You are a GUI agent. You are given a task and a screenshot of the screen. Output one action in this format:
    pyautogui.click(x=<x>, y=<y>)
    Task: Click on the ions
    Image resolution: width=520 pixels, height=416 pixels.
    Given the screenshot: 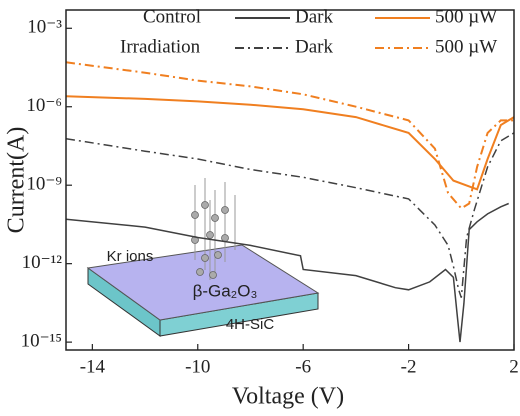 What is the action you would take?
    pyautogui.click(x=210, y=240)
    